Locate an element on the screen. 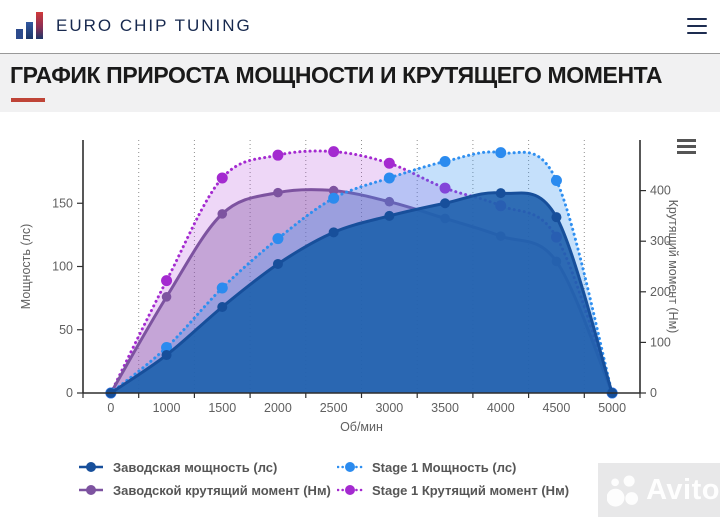  x-axis-label: 5000 is located at coordinates (612, 408).